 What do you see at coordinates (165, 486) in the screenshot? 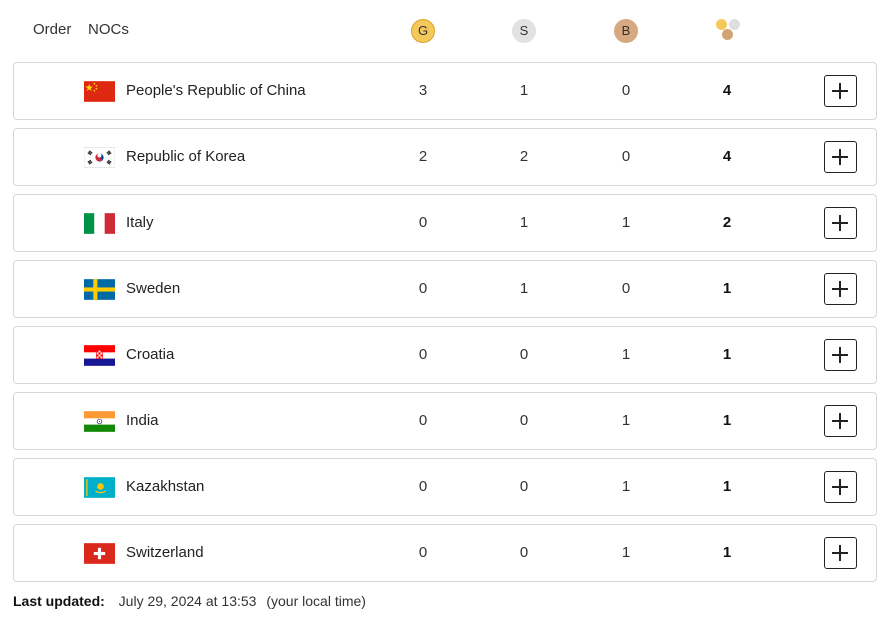
I see `country-name: Kazakhstan` at bounding box center [165, 486].